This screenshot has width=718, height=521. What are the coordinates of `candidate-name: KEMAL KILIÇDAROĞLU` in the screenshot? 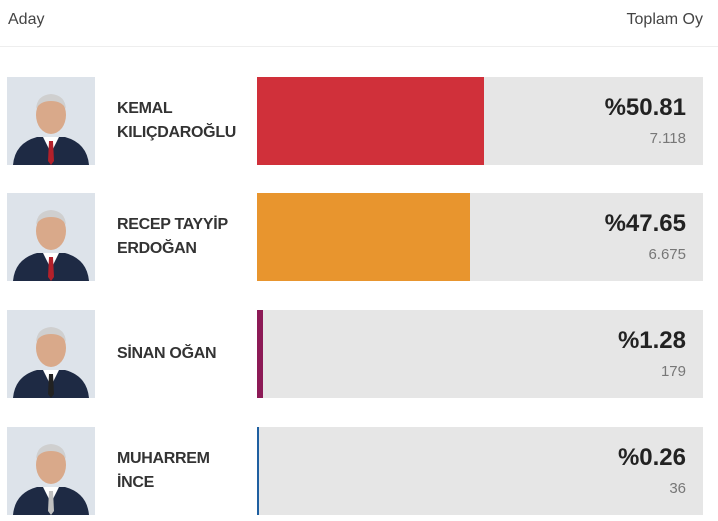 It's located at (177, 120).